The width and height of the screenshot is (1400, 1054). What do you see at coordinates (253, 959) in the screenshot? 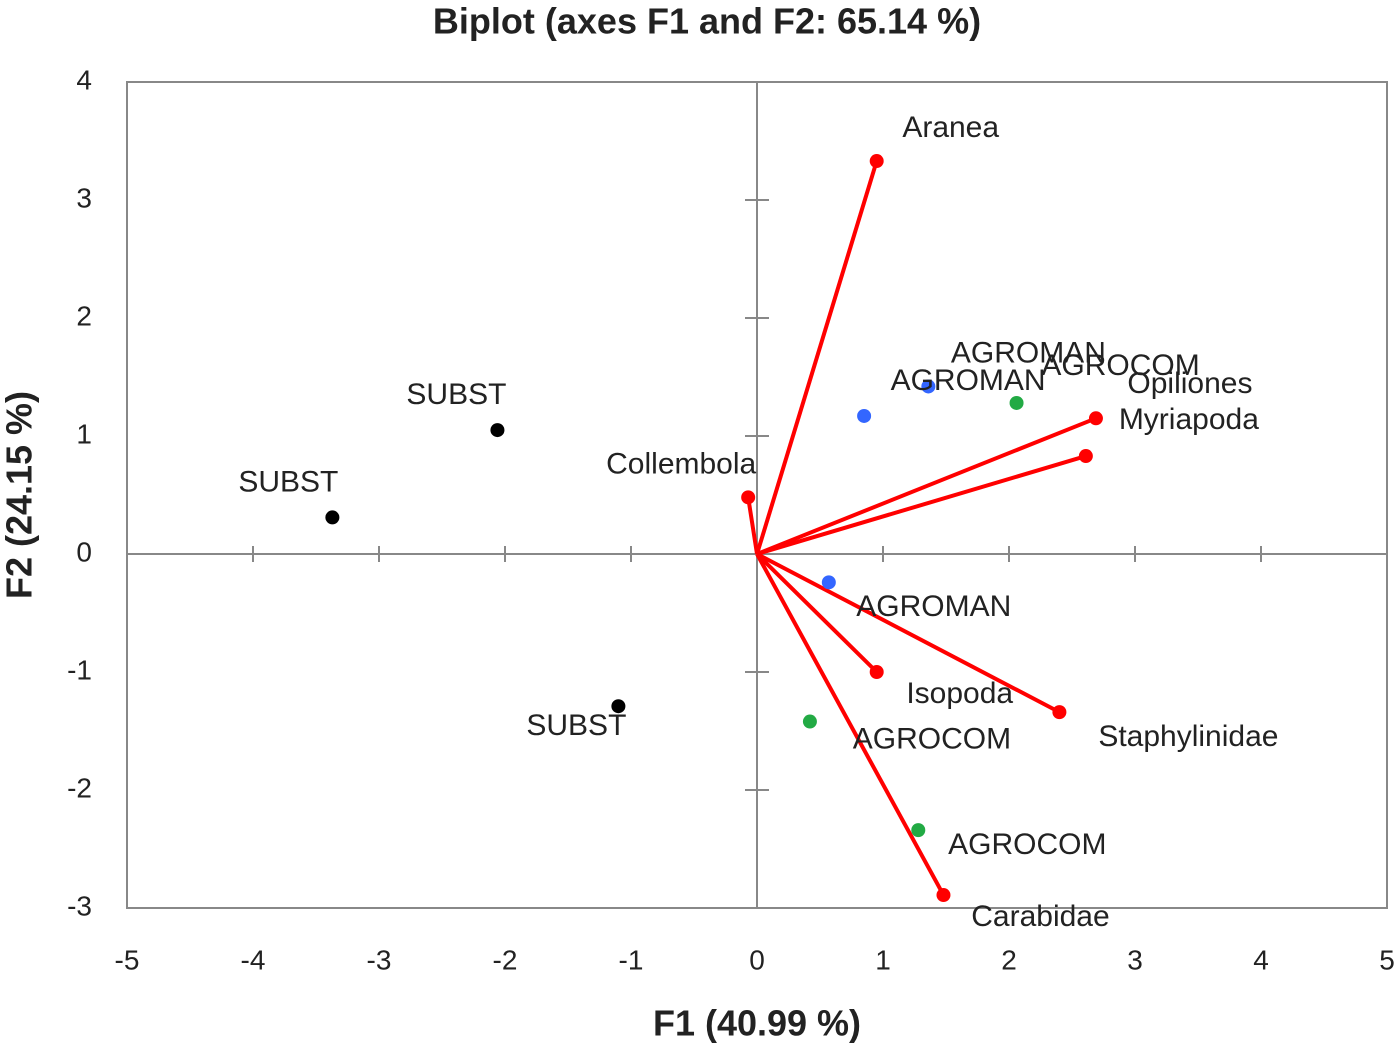
I see `x-tick-label: -4` at bounding box center [253, 959].